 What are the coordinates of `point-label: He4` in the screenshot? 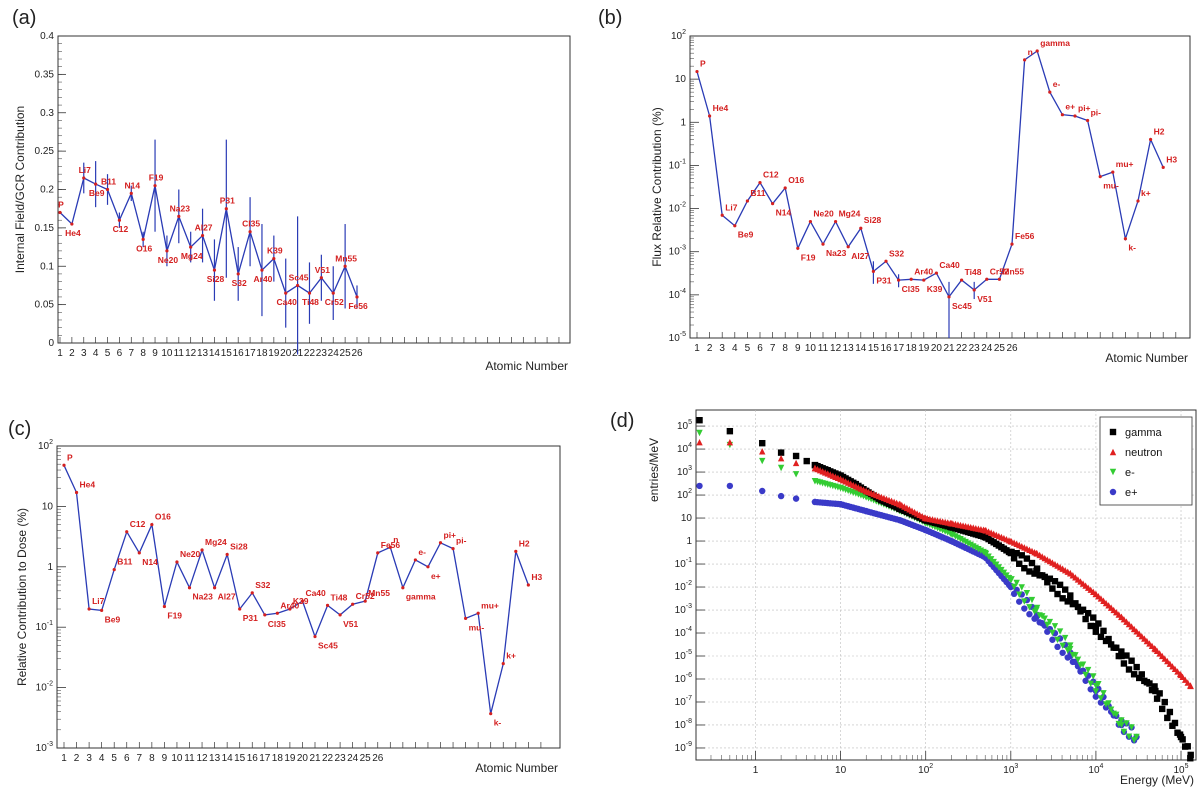 It's located at (88, 484).